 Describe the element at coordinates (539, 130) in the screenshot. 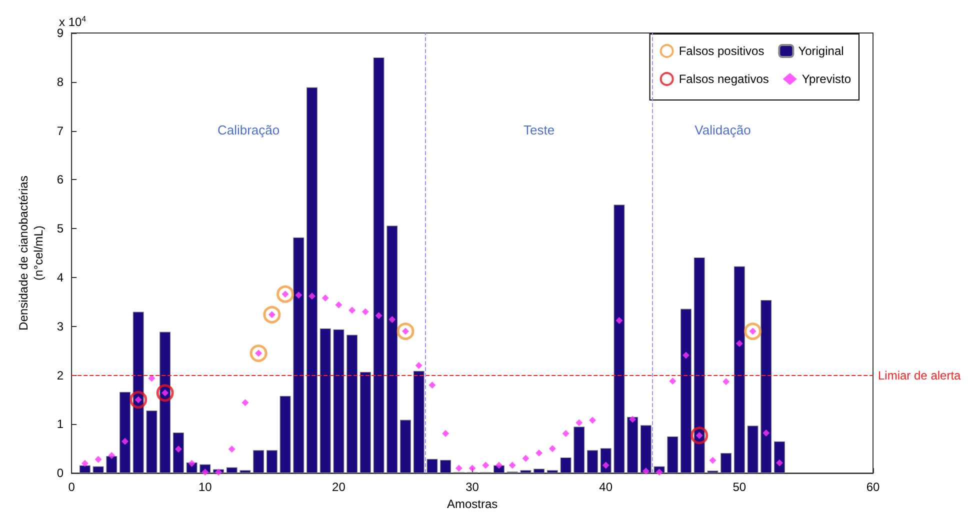

I see `annotation: Teste` at that location.